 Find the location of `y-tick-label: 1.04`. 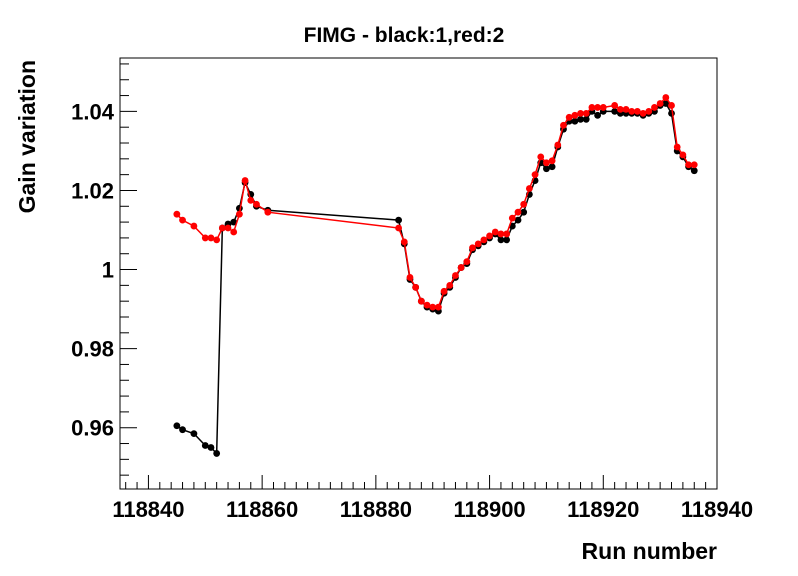

y-tick-label: 1.04 is located at coordinates (93, 111).